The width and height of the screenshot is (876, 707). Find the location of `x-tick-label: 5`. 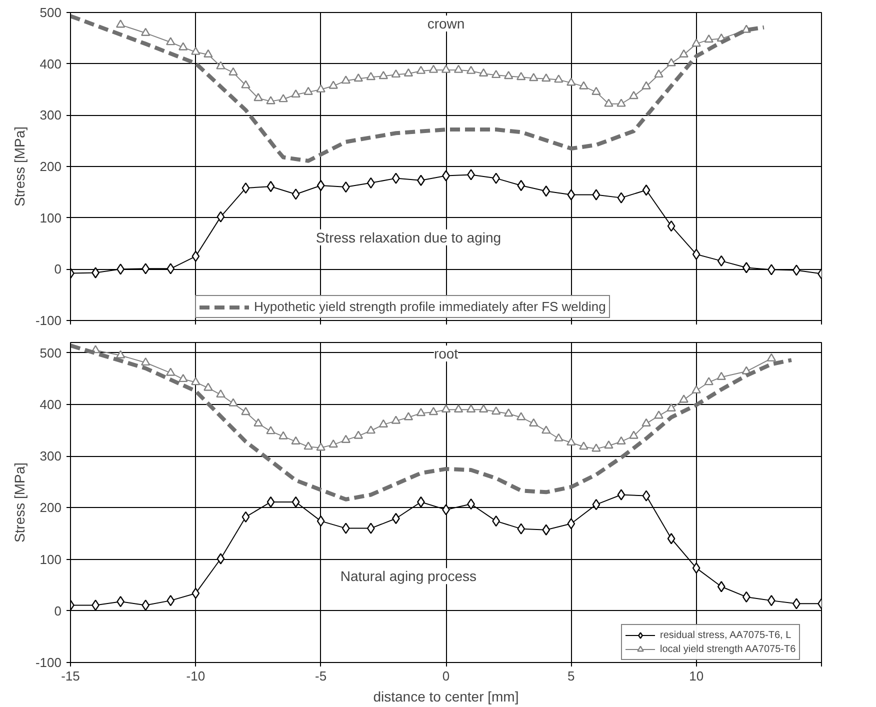

x-tick-label: 5 is located at coordinates (571, 676).